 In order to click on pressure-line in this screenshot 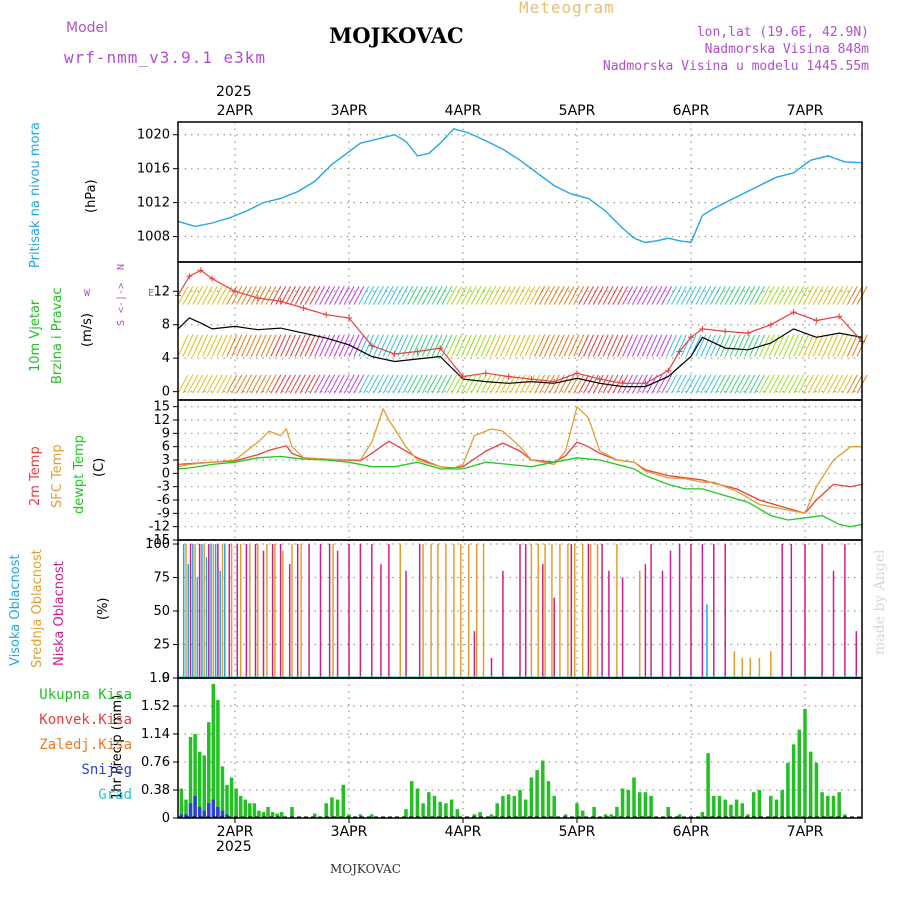, I will do `click(520, 186)`.